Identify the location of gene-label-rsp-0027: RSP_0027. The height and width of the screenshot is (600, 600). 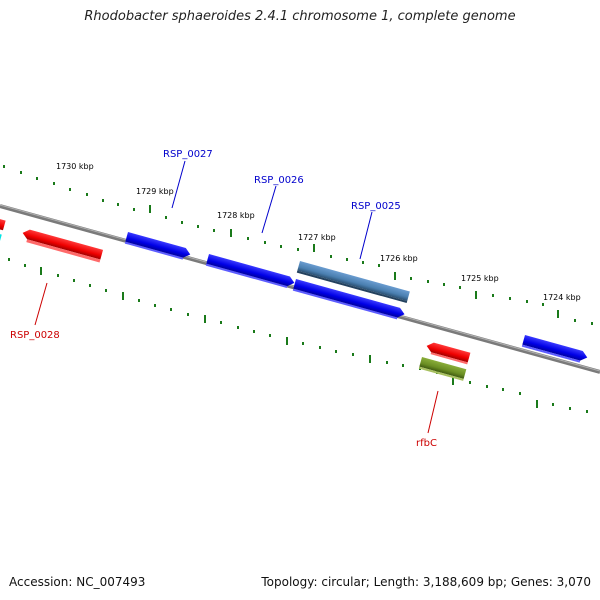
(188, 154).